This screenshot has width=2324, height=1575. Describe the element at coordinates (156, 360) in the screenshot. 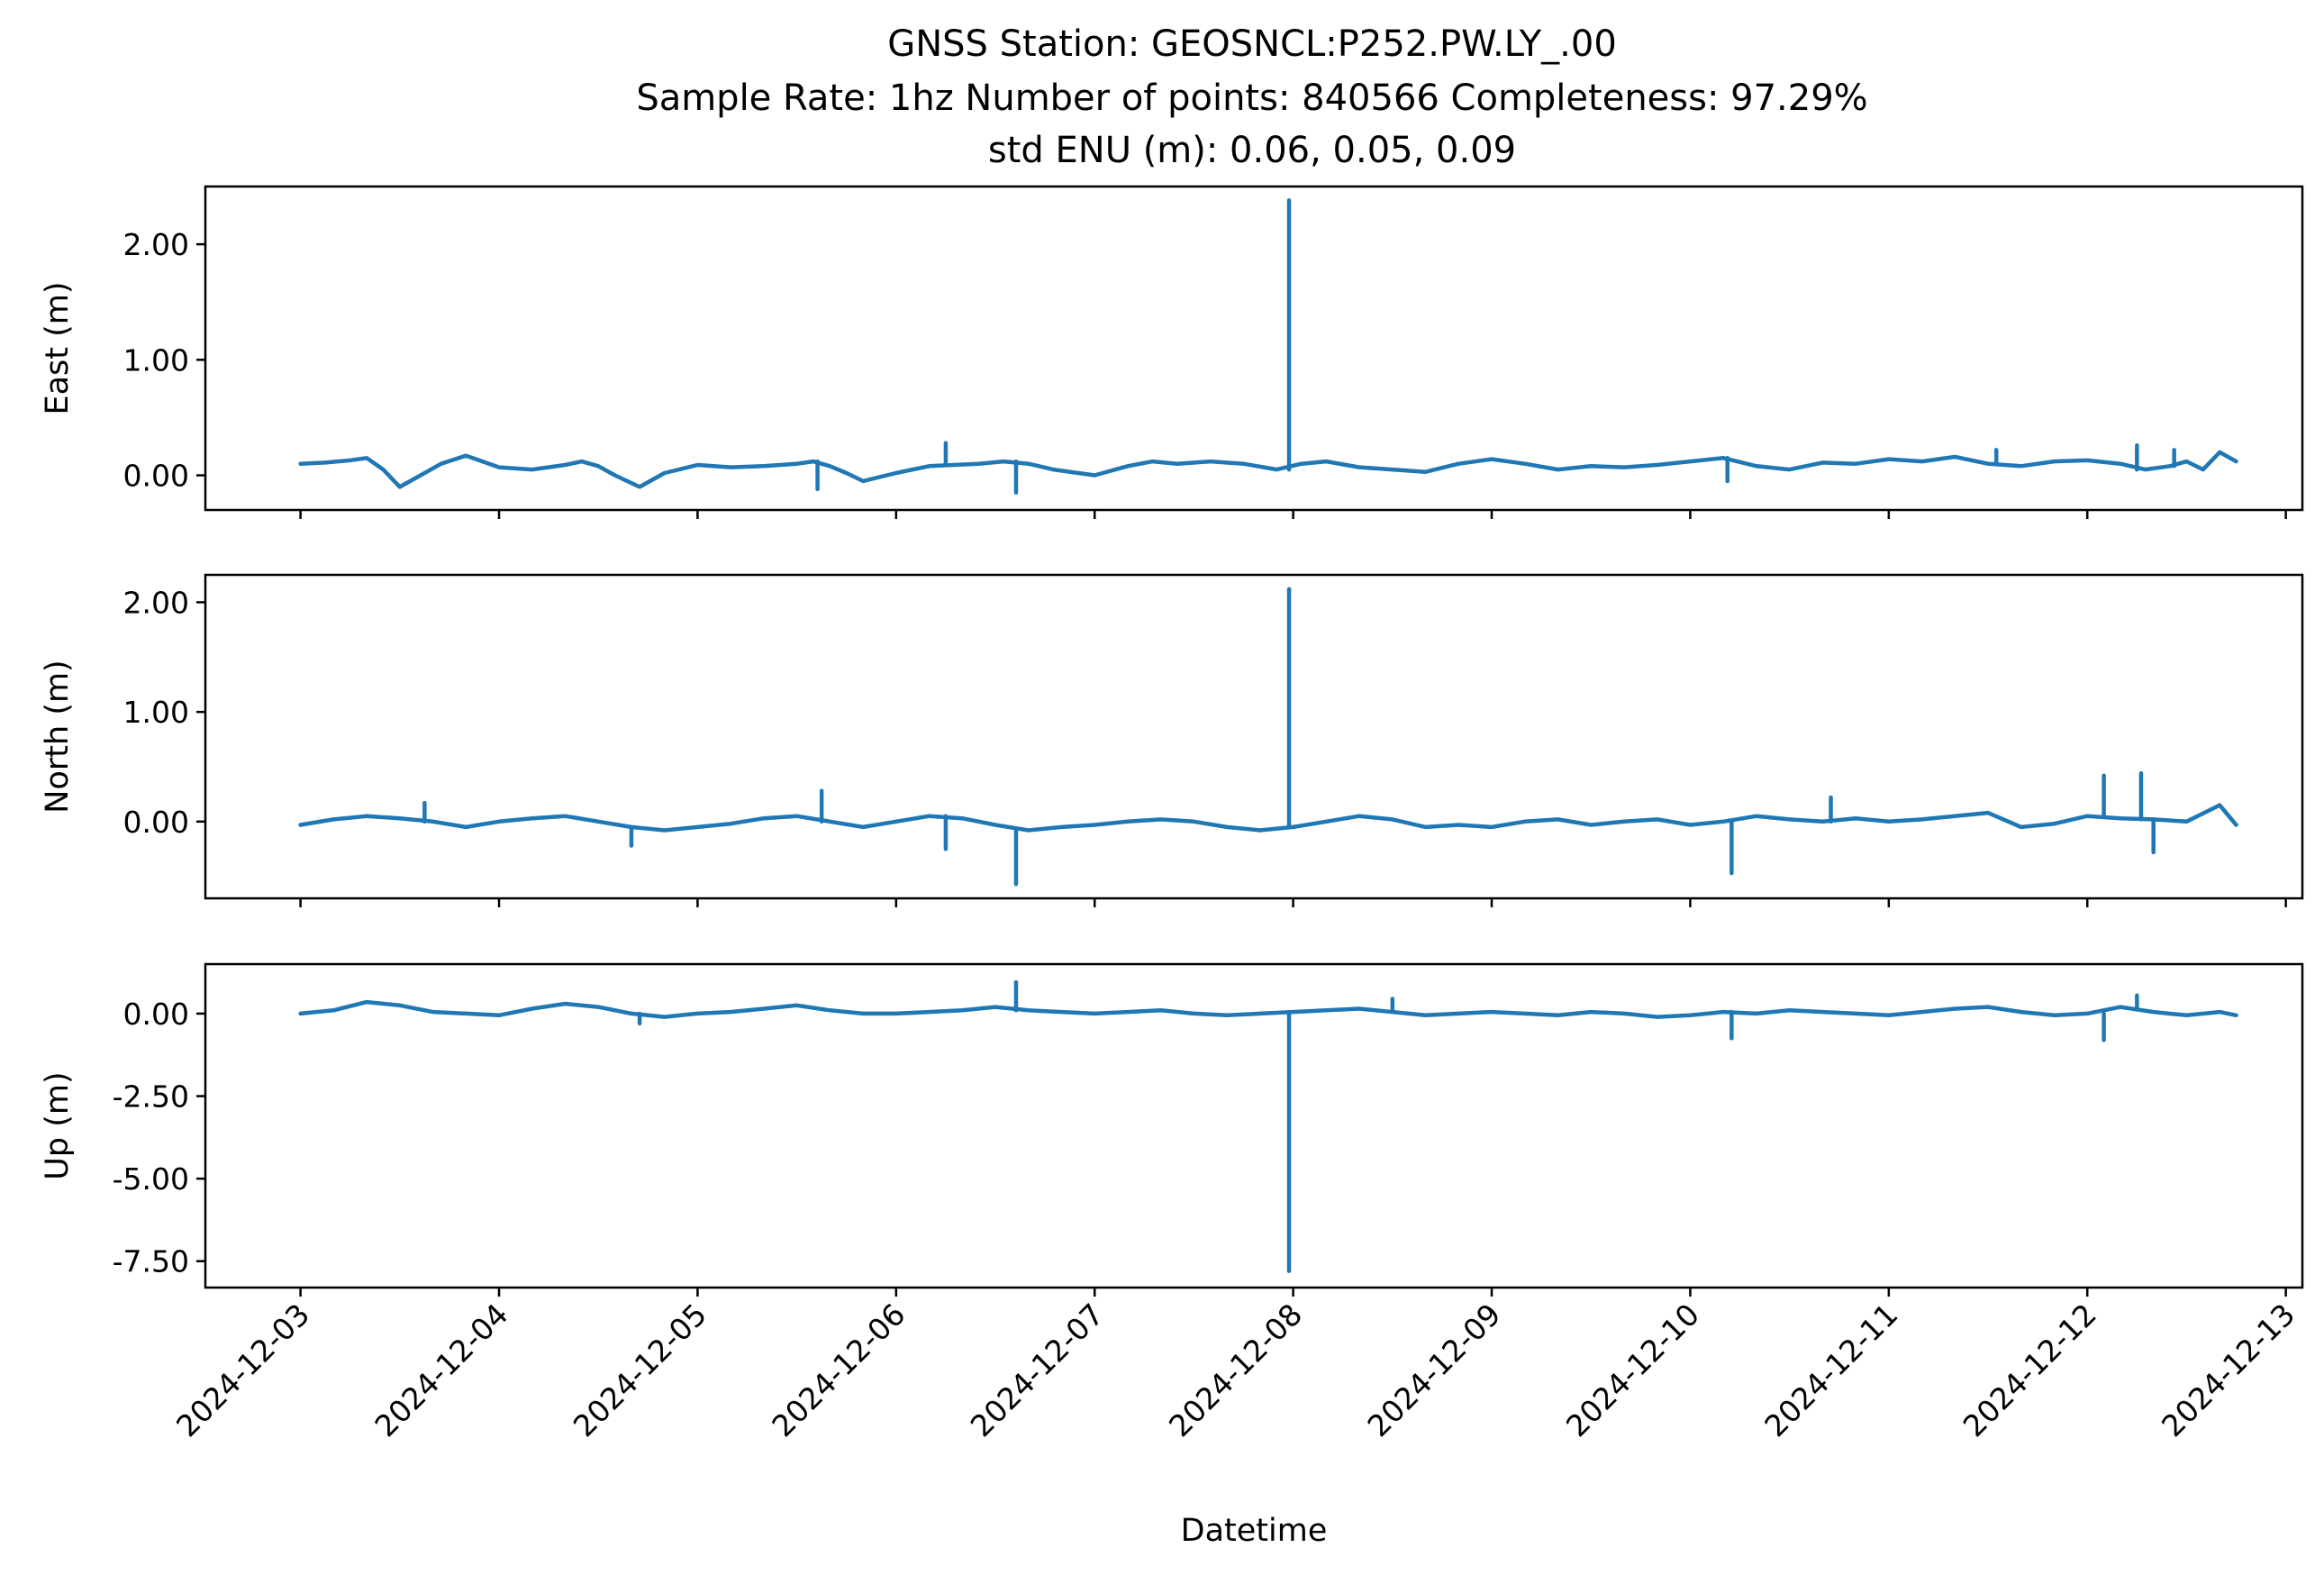

I see `east-ytick-label: 1.00` at that location.